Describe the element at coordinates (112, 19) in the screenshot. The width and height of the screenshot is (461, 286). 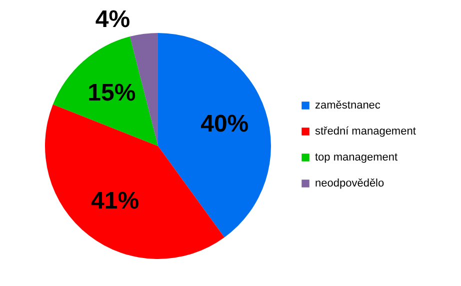
I see `data-label: 4%` at that location.